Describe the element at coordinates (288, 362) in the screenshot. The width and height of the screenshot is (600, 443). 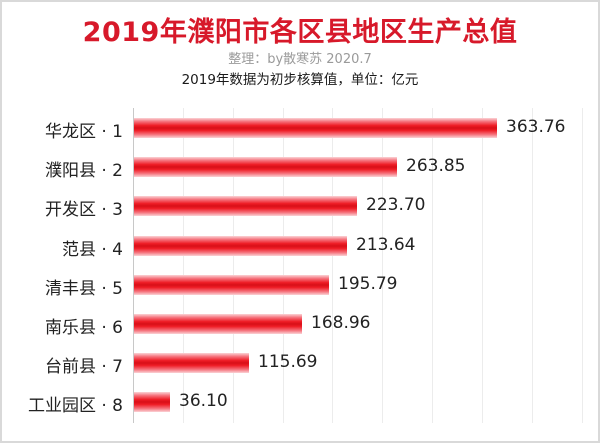
I see `value-label: 115.69` at that location.